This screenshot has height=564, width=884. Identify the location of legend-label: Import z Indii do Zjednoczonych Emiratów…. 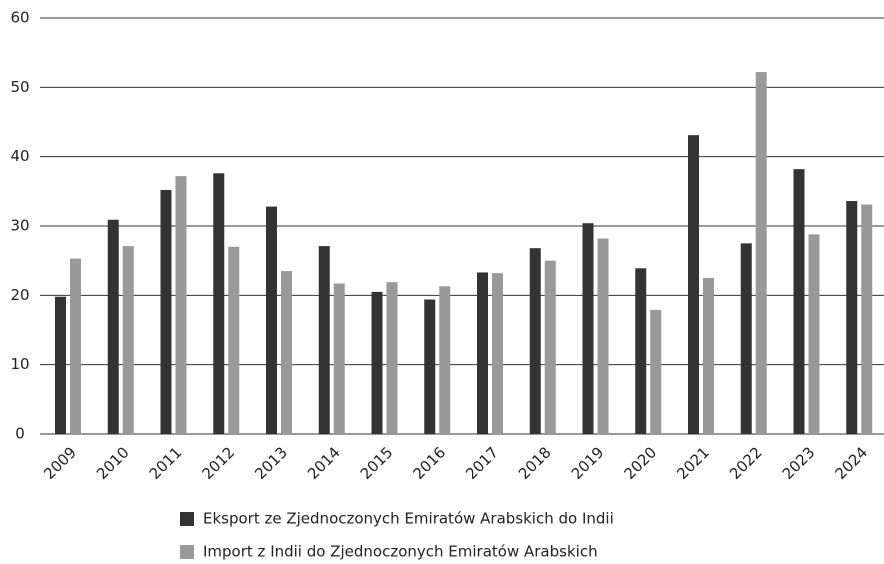
(400, 552).